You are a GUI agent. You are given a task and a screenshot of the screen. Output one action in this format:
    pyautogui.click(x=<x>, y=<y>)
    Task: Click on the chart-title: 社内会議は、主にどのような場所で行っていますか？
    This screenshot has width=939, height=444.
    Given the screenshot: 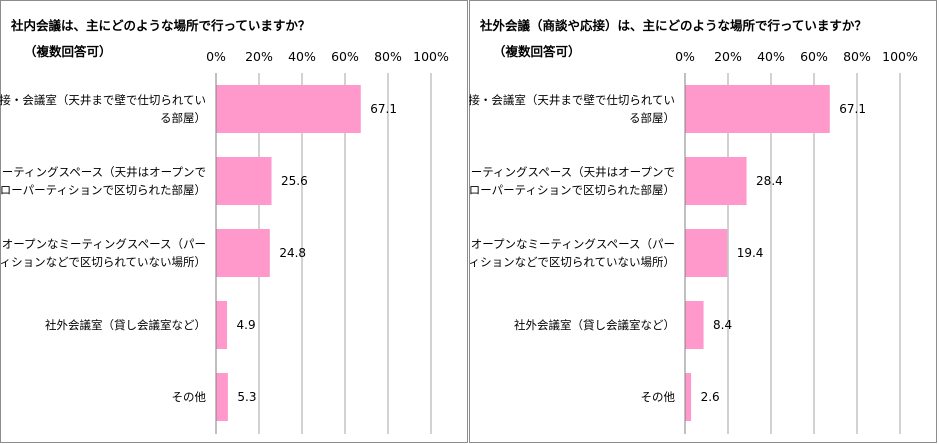 What is the action you would take?
    pyautogui.click(x=160, y=25)
    